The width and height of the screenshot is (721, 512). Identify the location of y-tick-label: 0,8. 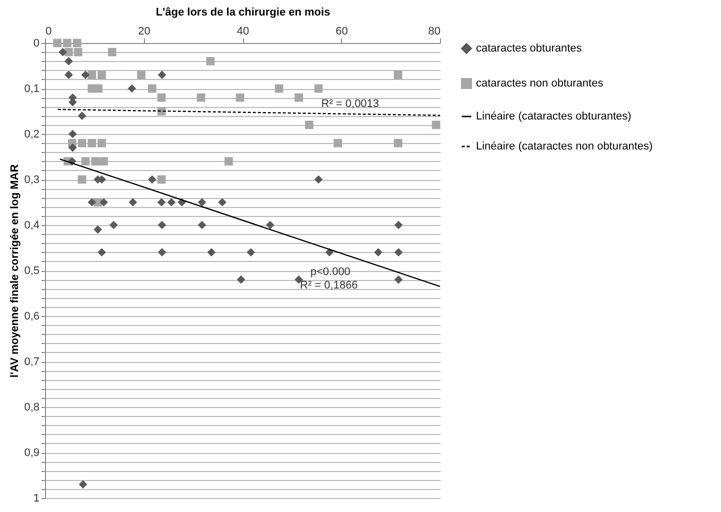
(32, 408).